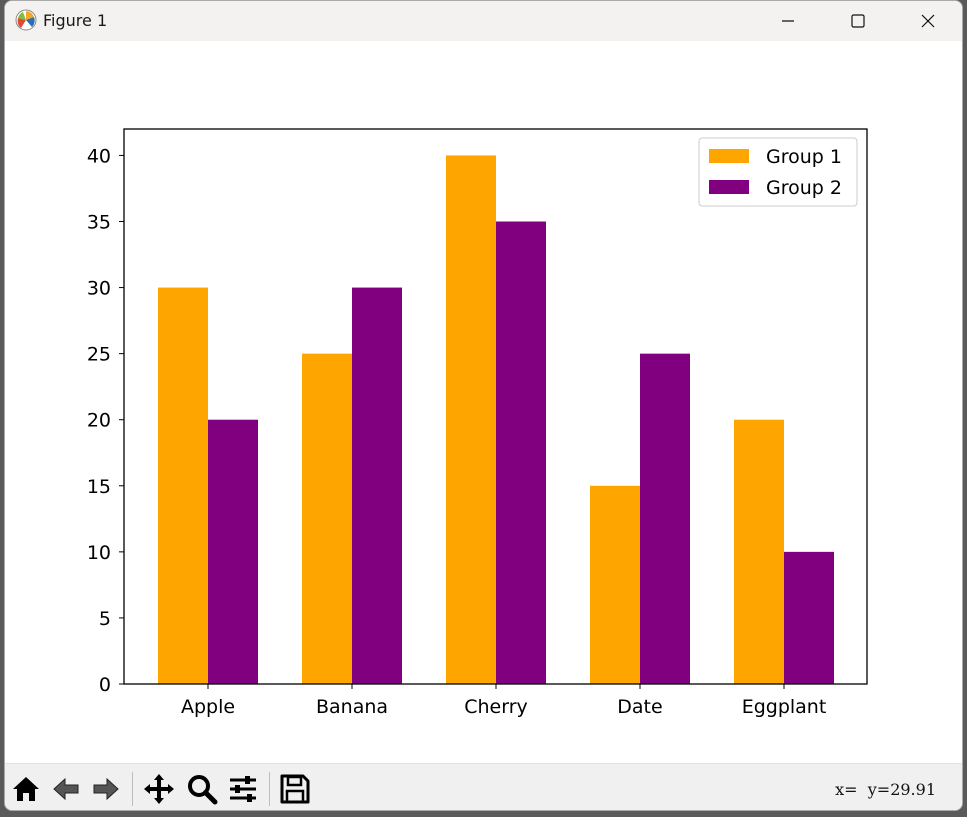  I want to click on title-bar: Figure 1, so click(483, 21).